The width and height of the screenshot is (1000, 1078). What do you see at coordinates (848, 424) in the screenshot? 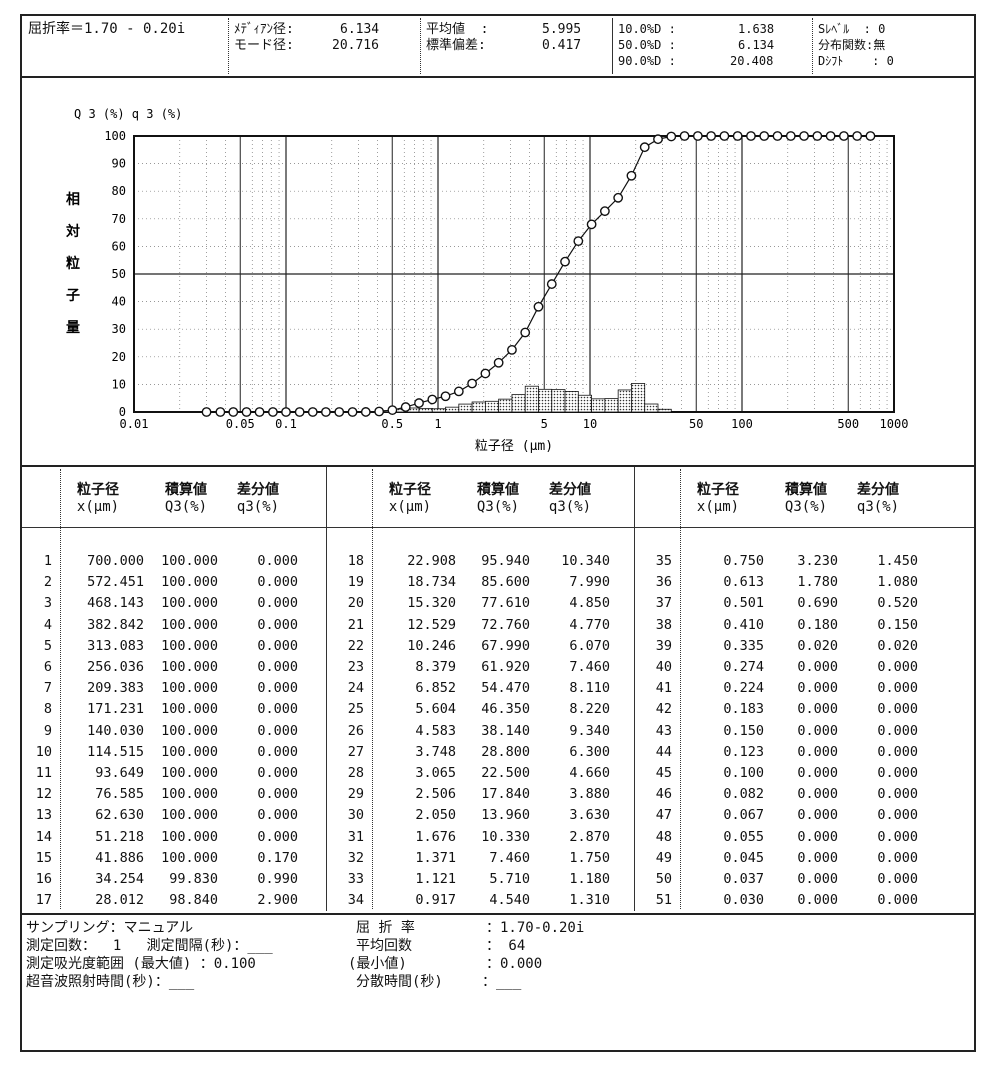
I see `x-tick-label: 500` at bounding box center [848, 424].